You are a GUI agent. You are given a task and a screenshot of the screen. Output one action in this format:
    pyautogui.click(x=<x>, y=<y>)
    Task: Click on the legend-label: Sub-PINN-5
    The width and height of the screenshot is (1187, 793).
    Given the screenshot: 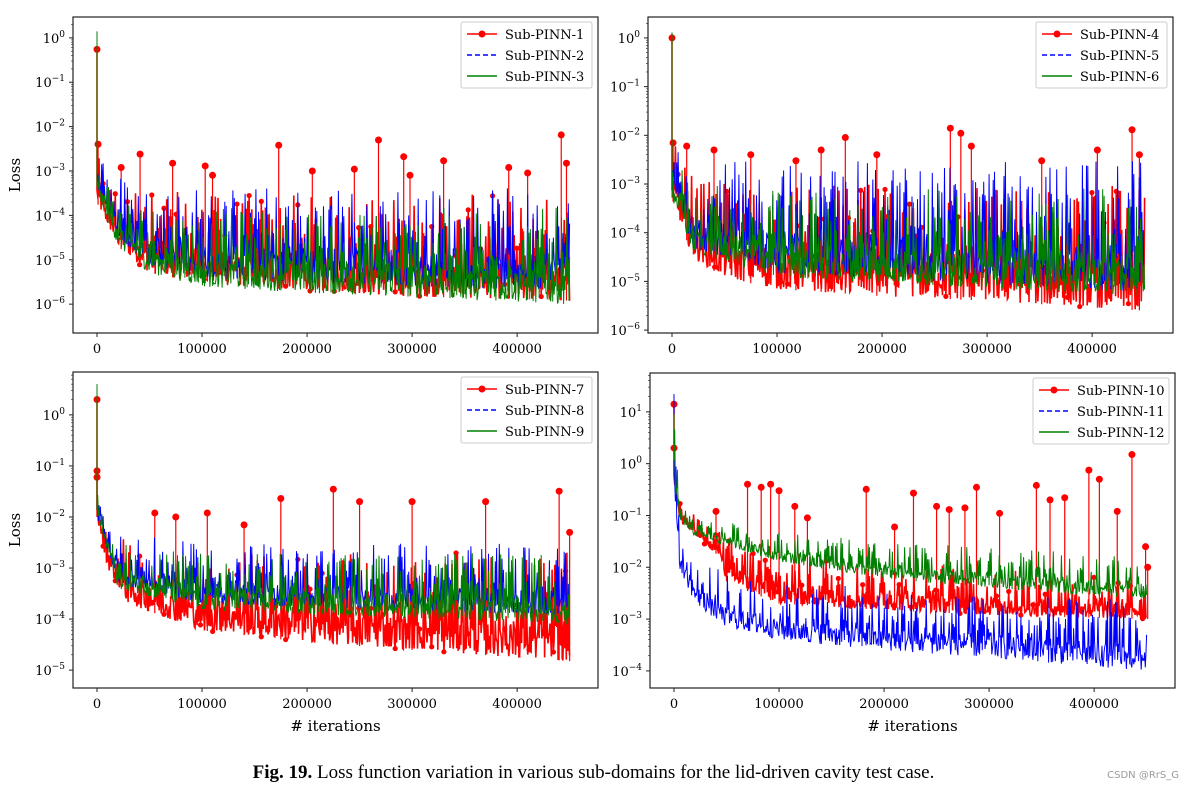 What is the action you would take?
    pyautogui.click(x=1119, y=56)
    